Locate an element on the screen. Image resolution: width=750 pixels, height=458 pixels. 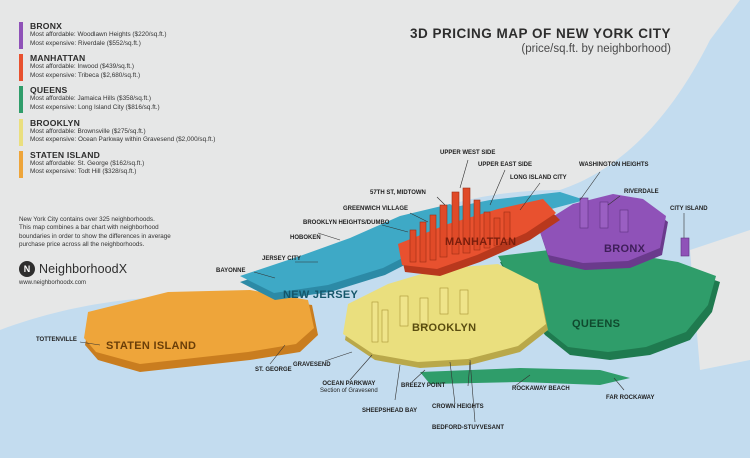
bronx-area is located at coordinates (603, 232).